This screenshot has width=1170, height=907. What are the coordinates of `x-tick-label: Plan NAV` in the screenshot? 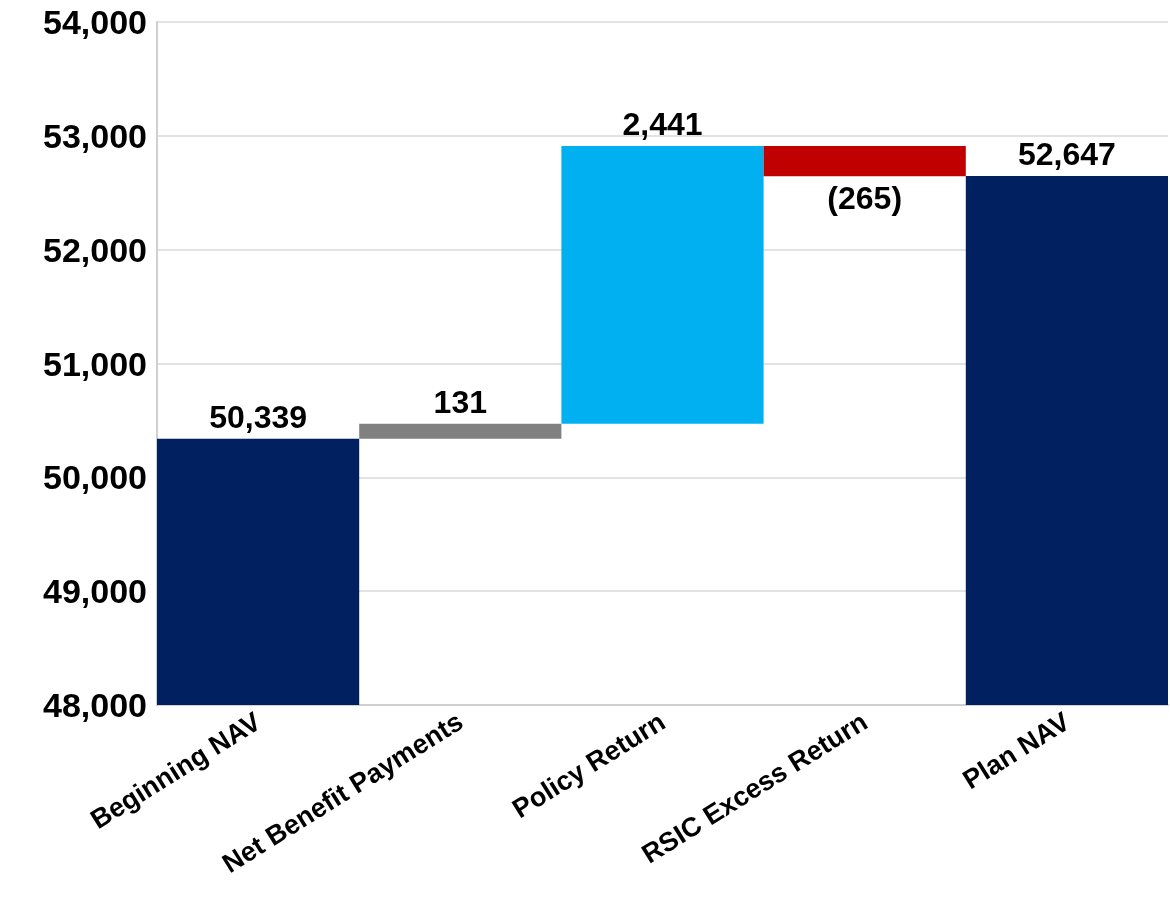 It's located at (1016, 751).